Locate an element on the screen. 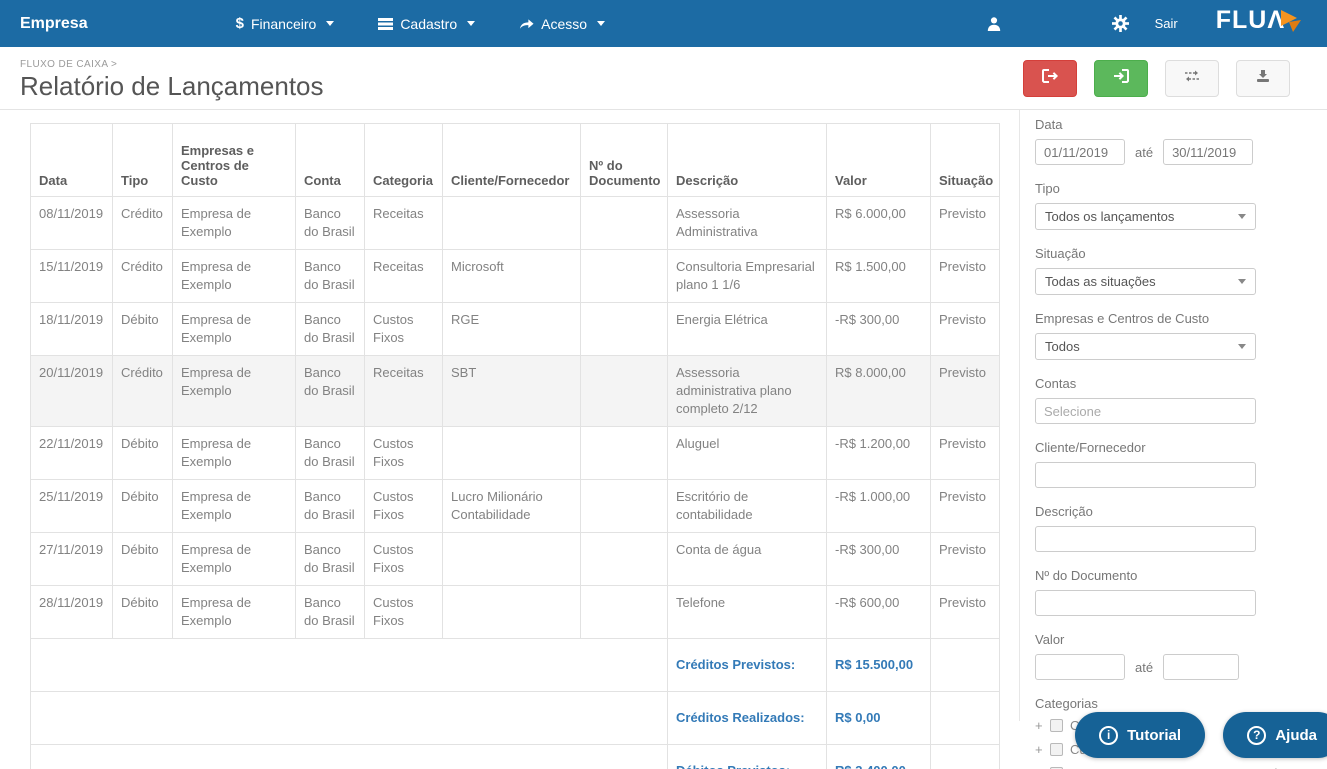 This screenshot has height=769, width=1327. menu-financeiro: $ Financeiro is located at coordinates (285, 23).